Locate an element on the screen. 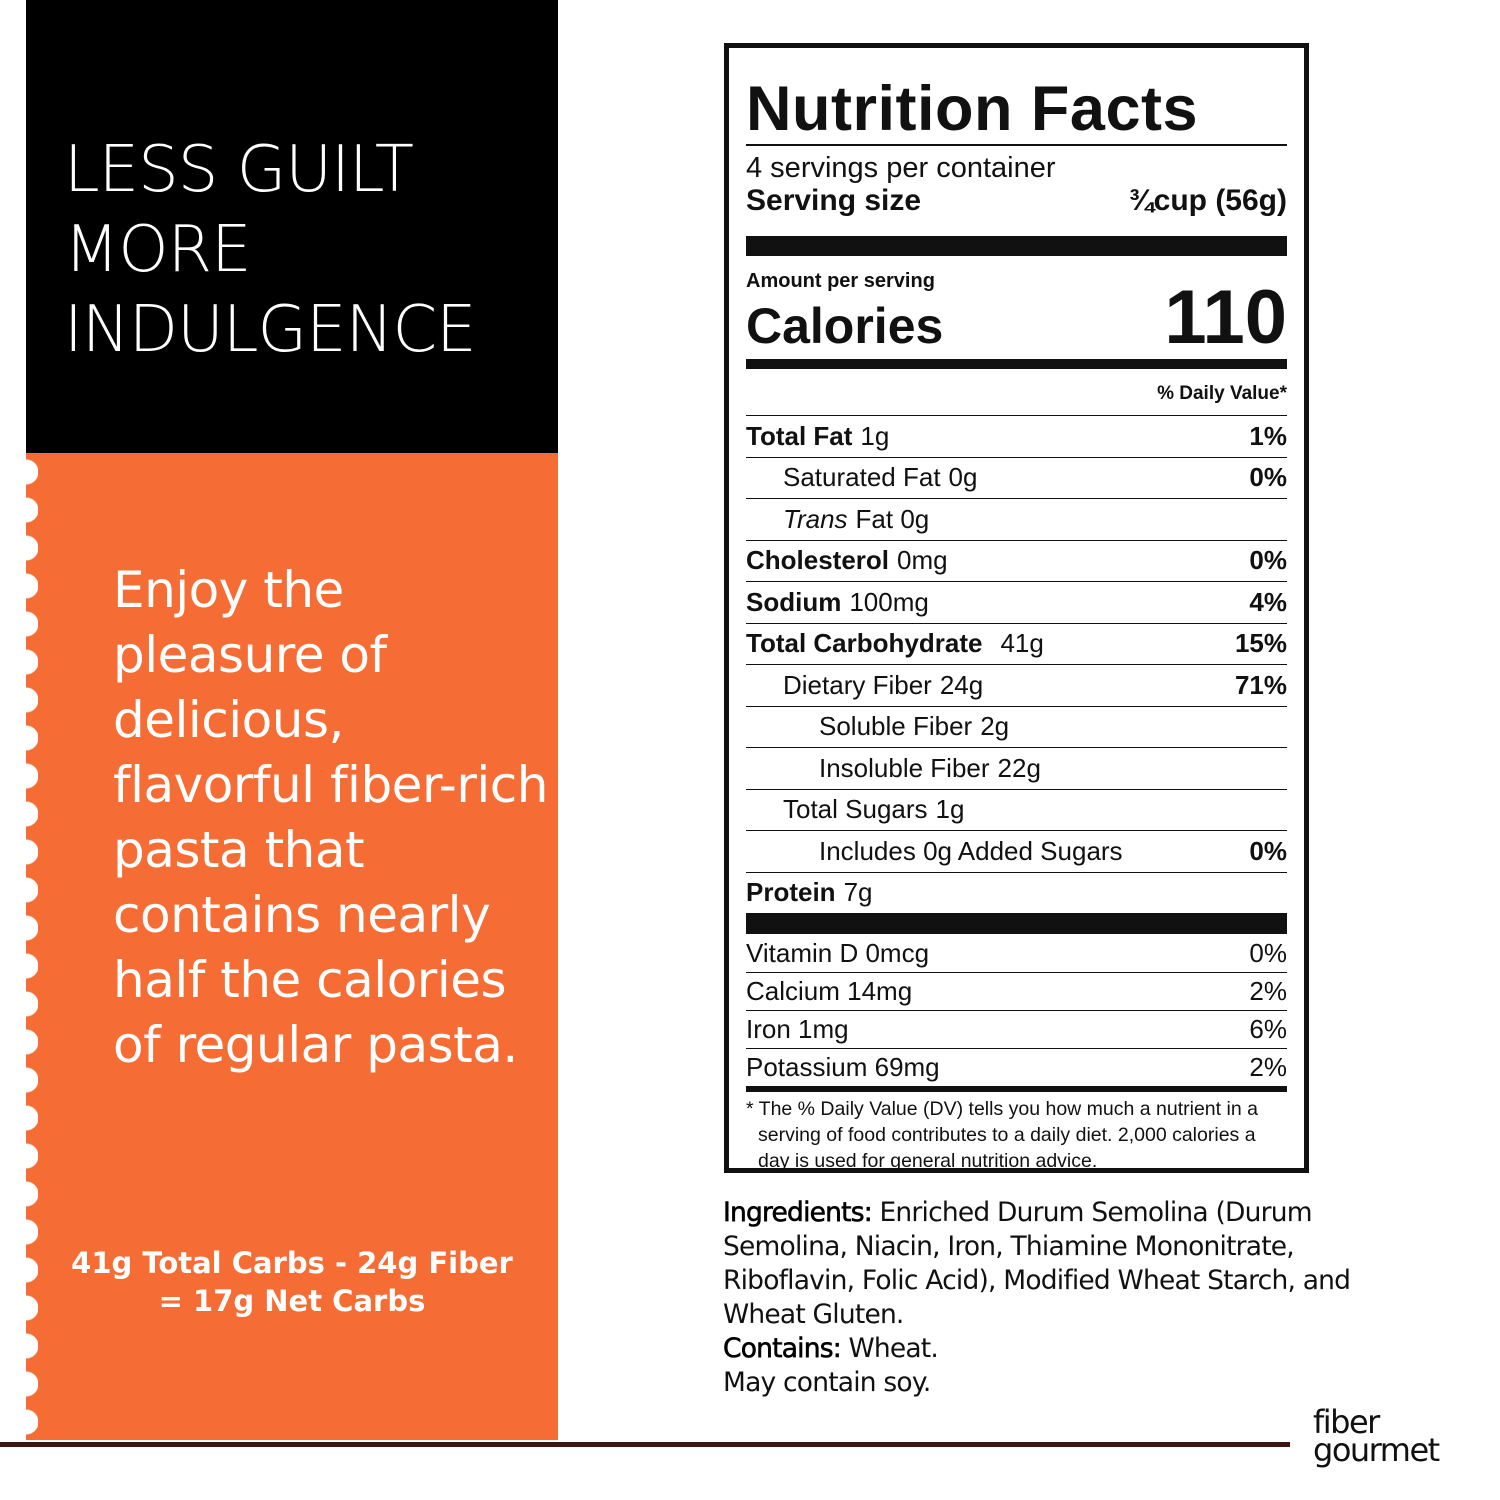  nutrient-daily-value: 4% is located at coordinates (1268, 601).